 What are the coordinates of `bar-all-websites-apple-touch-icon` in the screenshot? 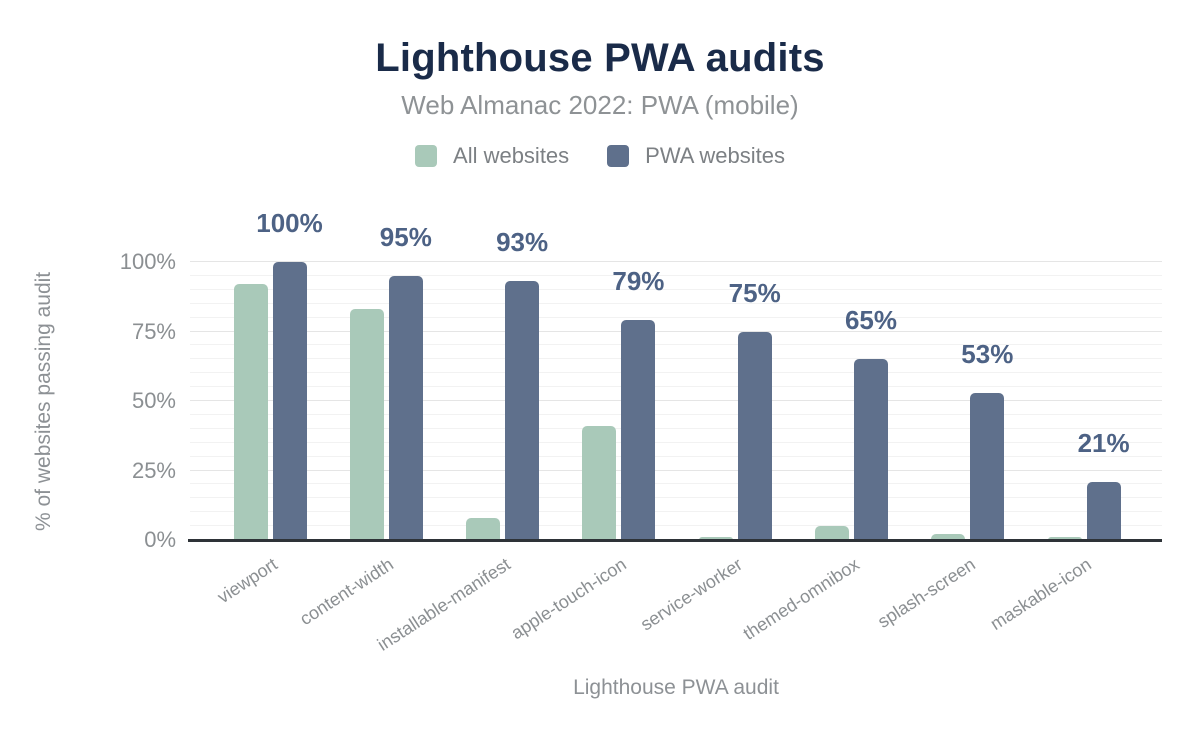 It's located at (599, 483).